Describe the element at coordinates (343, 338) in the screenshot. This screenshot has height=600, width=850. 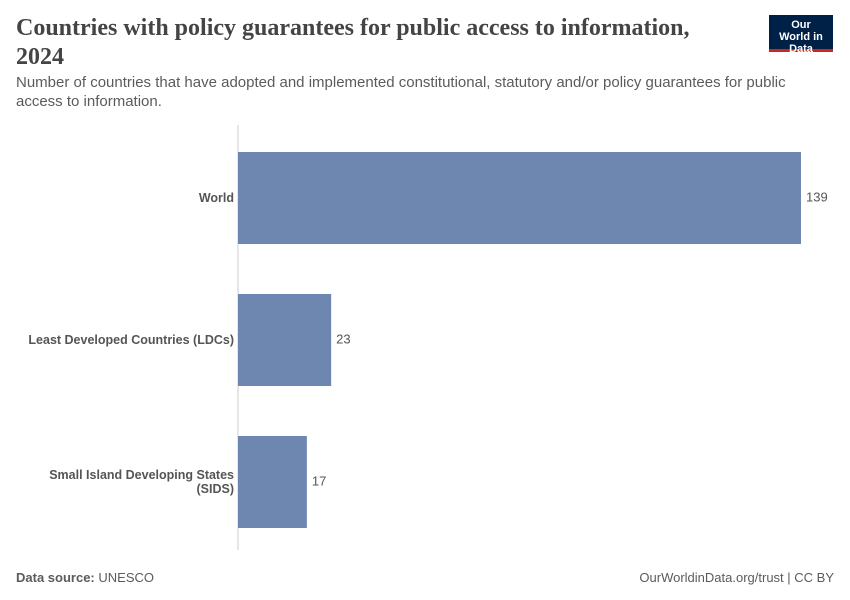
I see `value-label: 23` at that location.